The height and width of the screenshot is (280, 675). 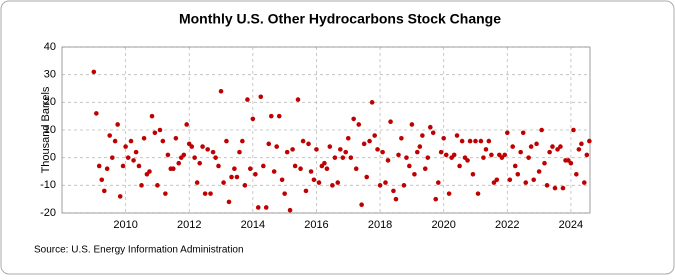 I want to click on x-tick-label: 2012, so click(x=189, y=225).